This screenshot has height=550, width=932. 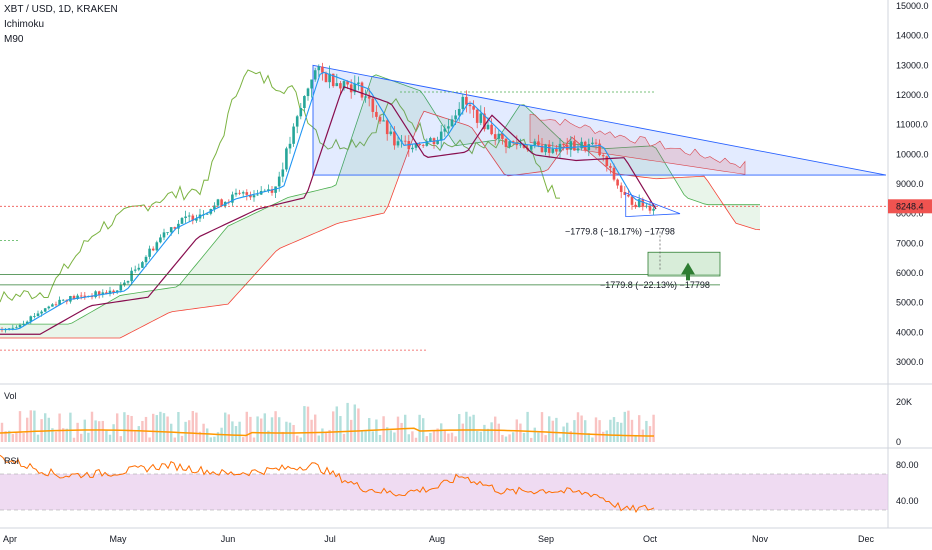 What do you see at coordinates (228, 539) in the screenshot?
I see `time-tick-label: Jun` at bounding box center [228, 539].